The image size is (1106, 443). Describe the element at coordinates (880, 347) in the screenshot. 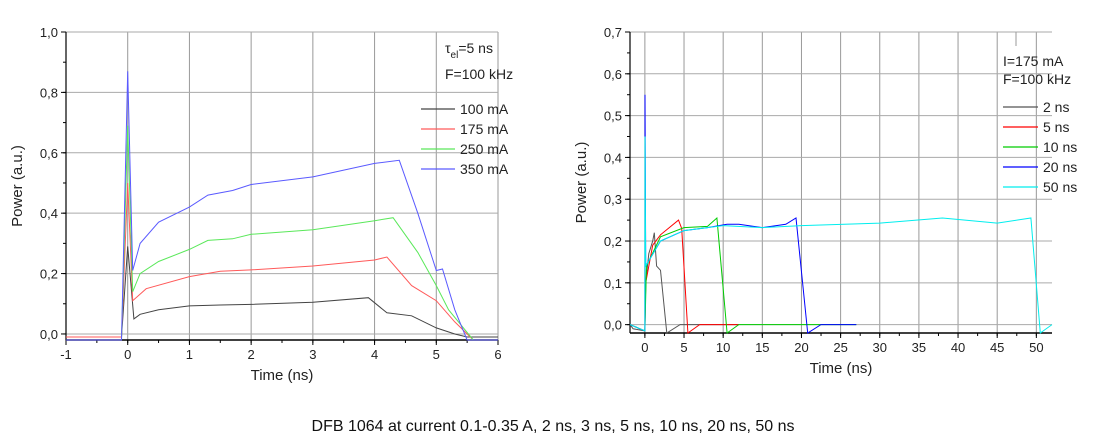

I see `x-tick-label: 30` at that location.